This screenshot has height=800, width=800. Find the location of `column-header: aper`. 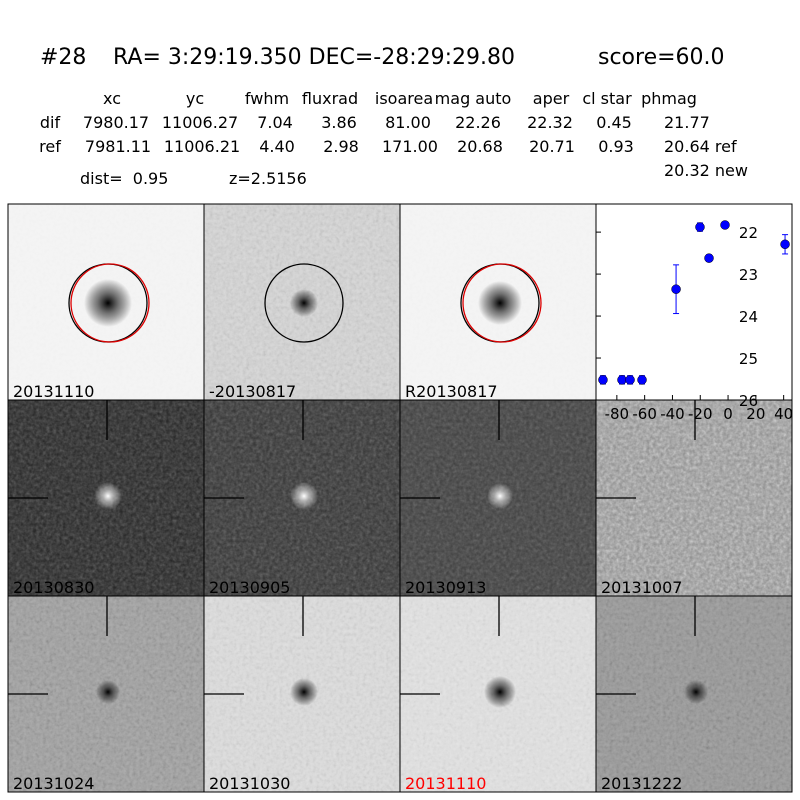

column-header: aper is located at coordinates (551, 98).